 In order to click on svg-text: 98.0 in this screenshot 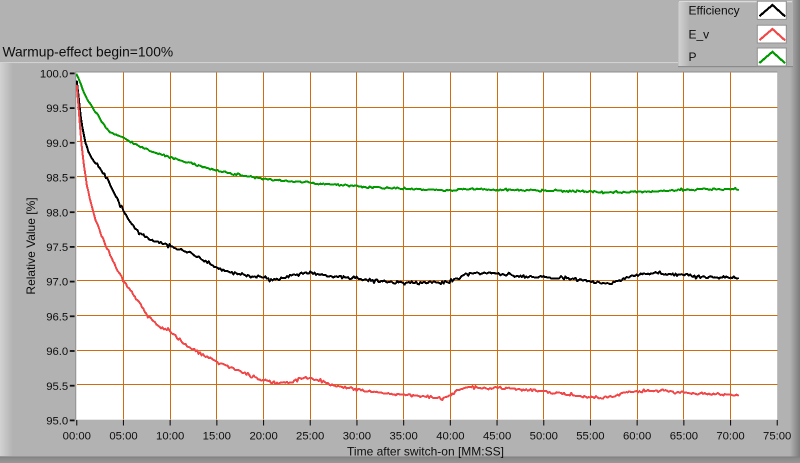, I will do `click(57, 213)`.